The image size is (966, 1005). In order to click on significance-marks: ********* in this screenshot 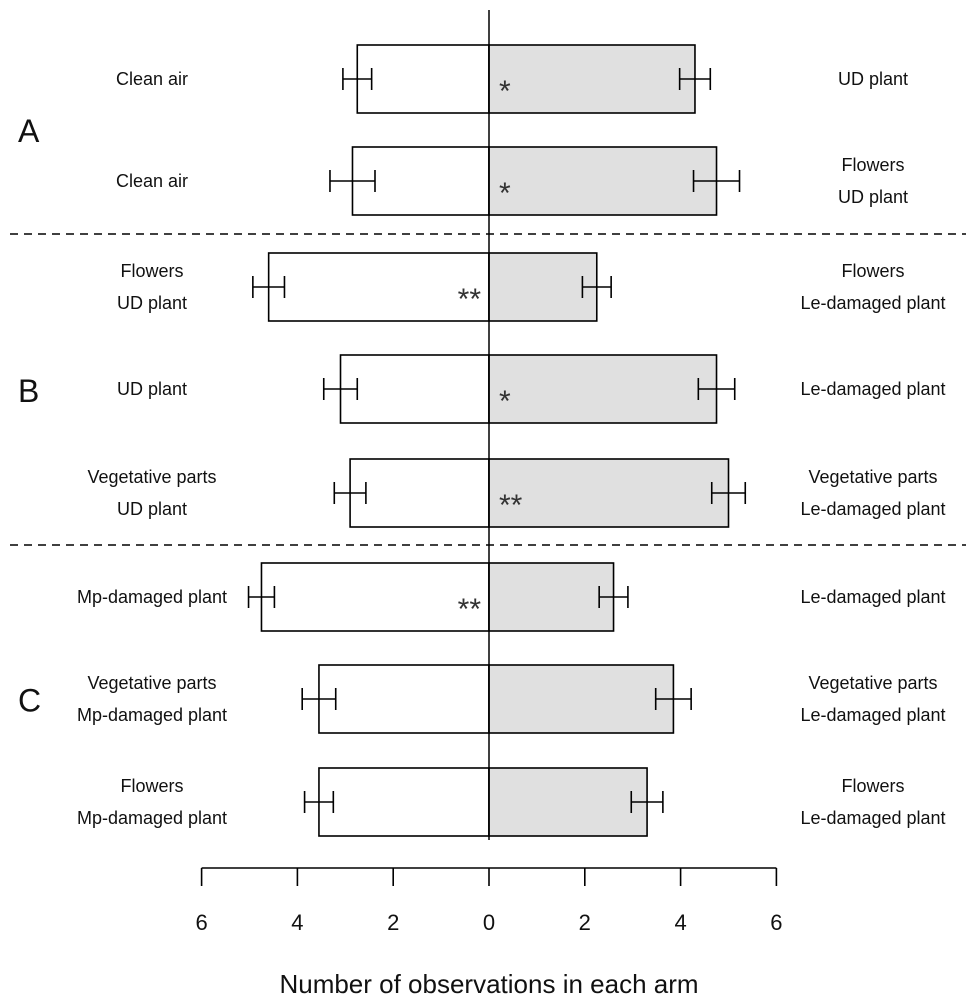, I will do `click(490, 350)`.